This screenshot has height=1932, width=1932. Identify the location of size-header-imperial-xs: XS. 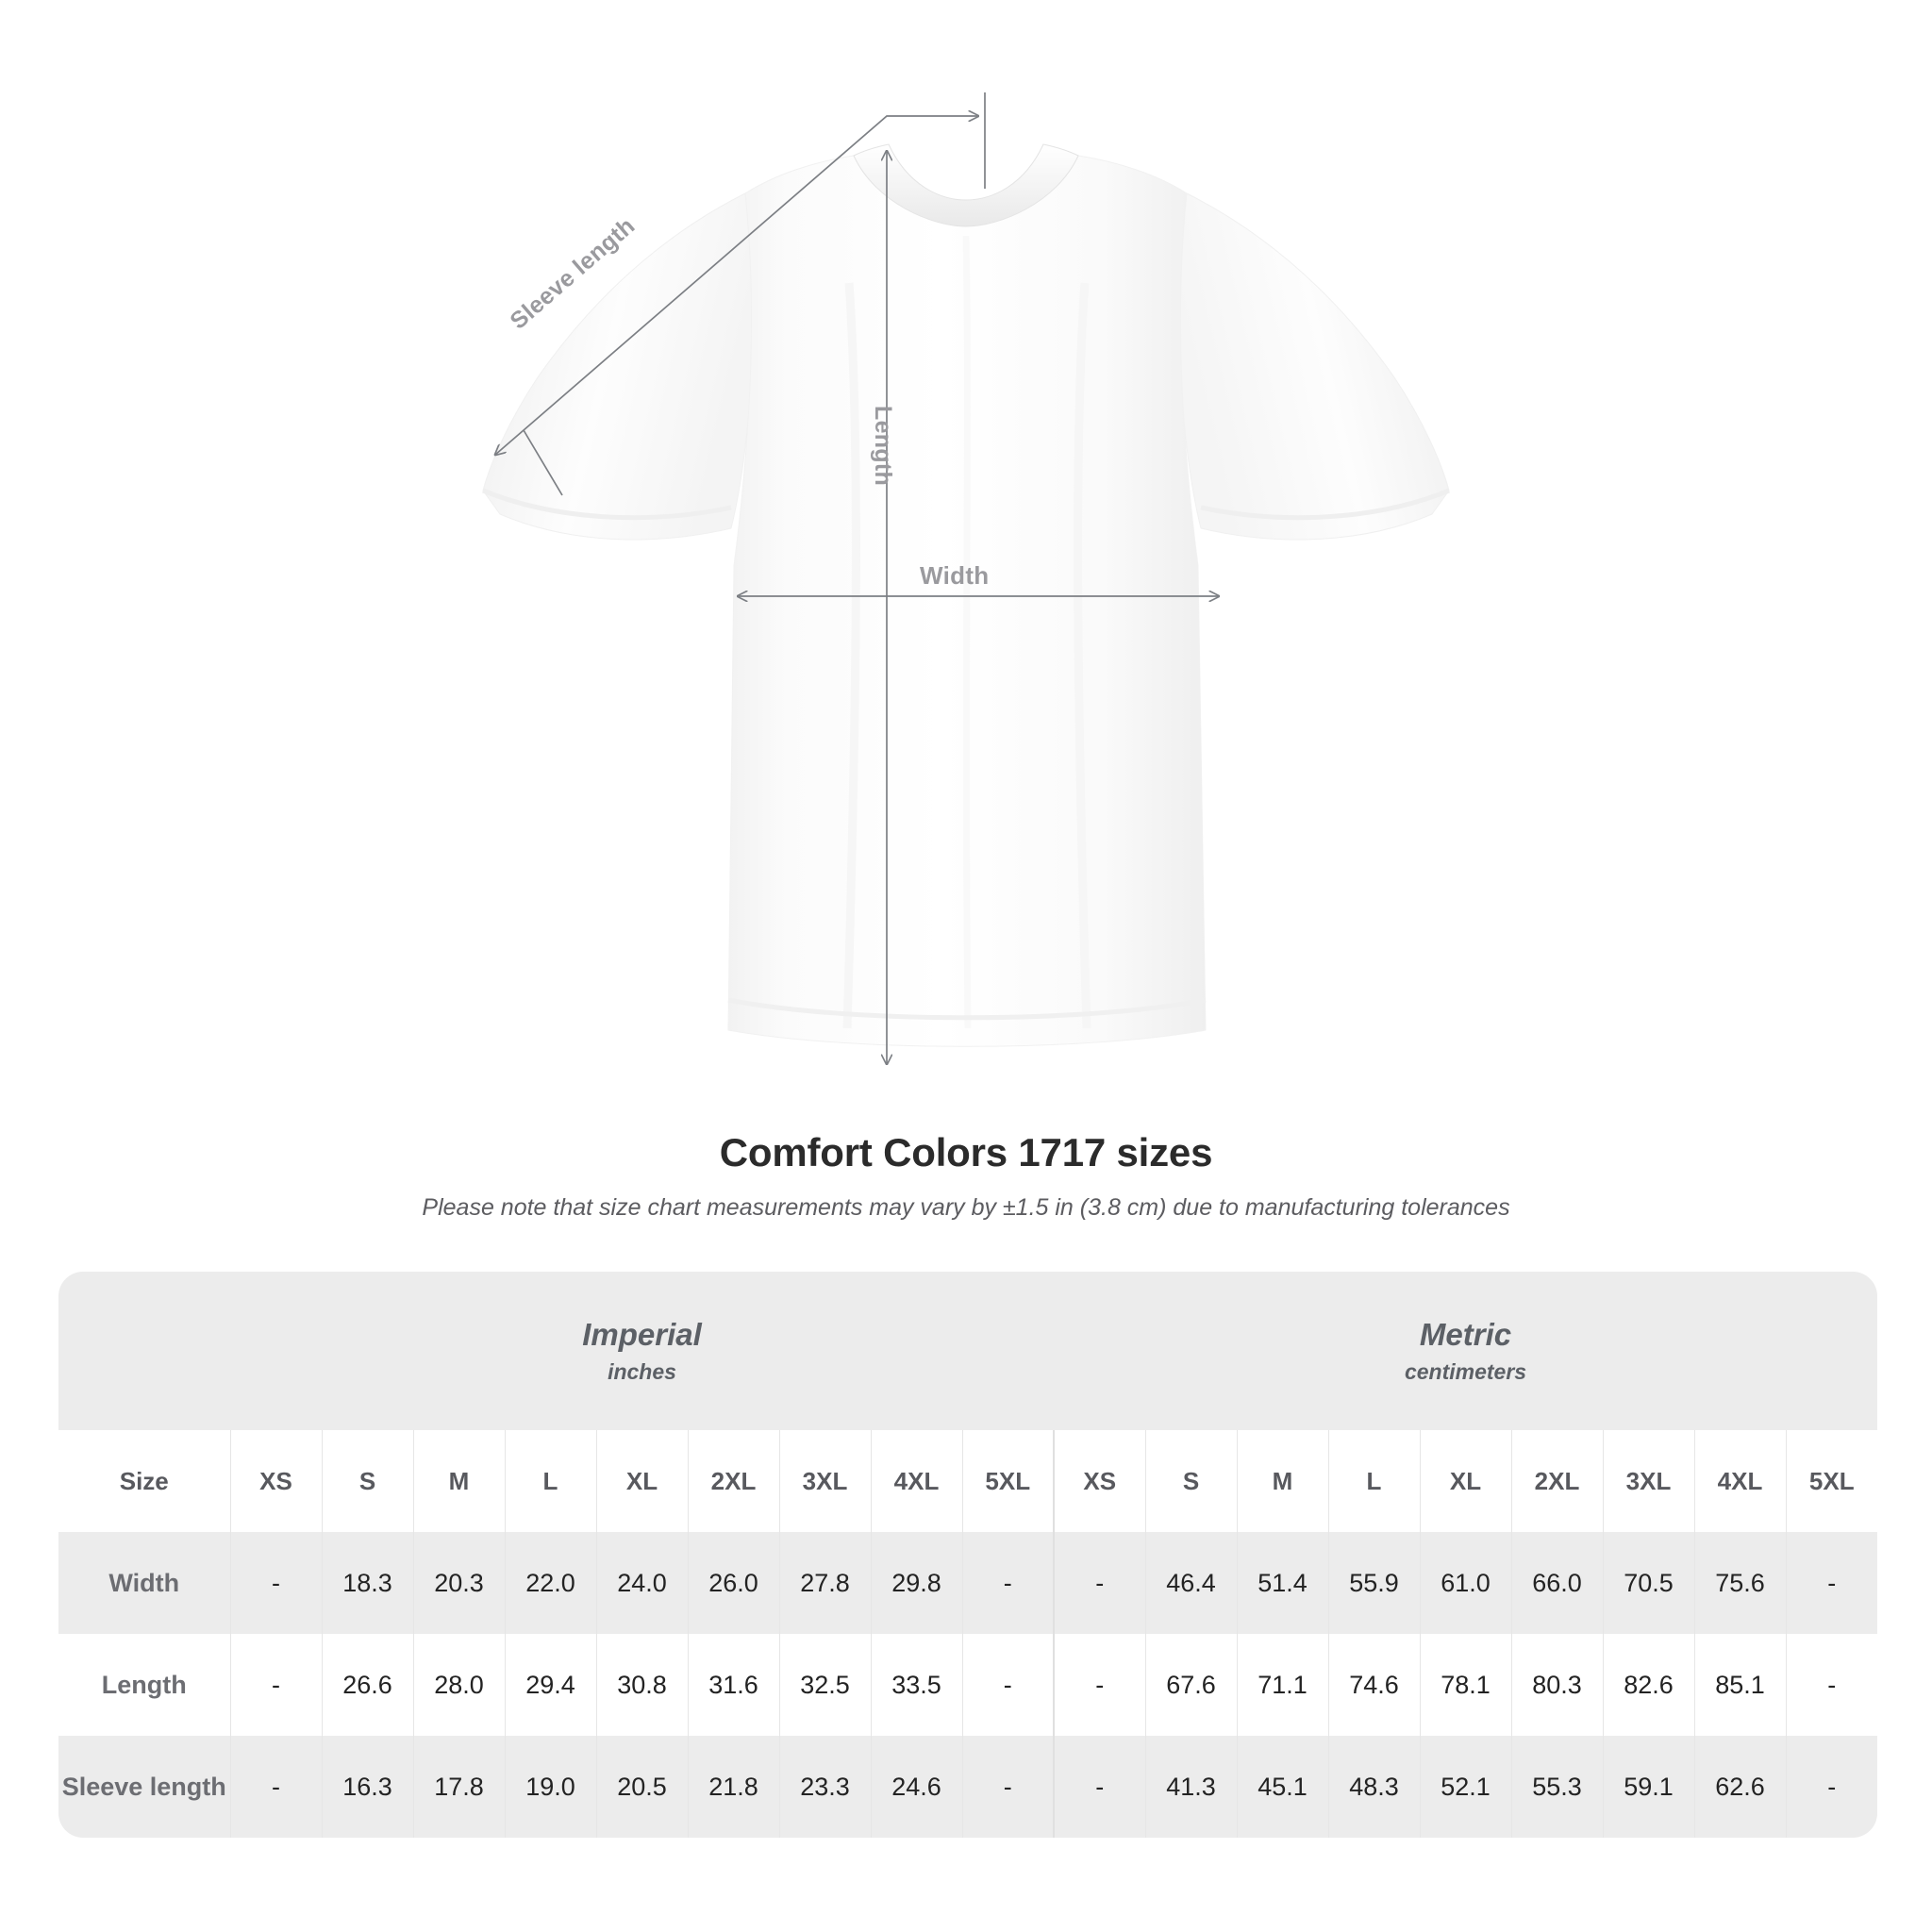
(275, 1481).